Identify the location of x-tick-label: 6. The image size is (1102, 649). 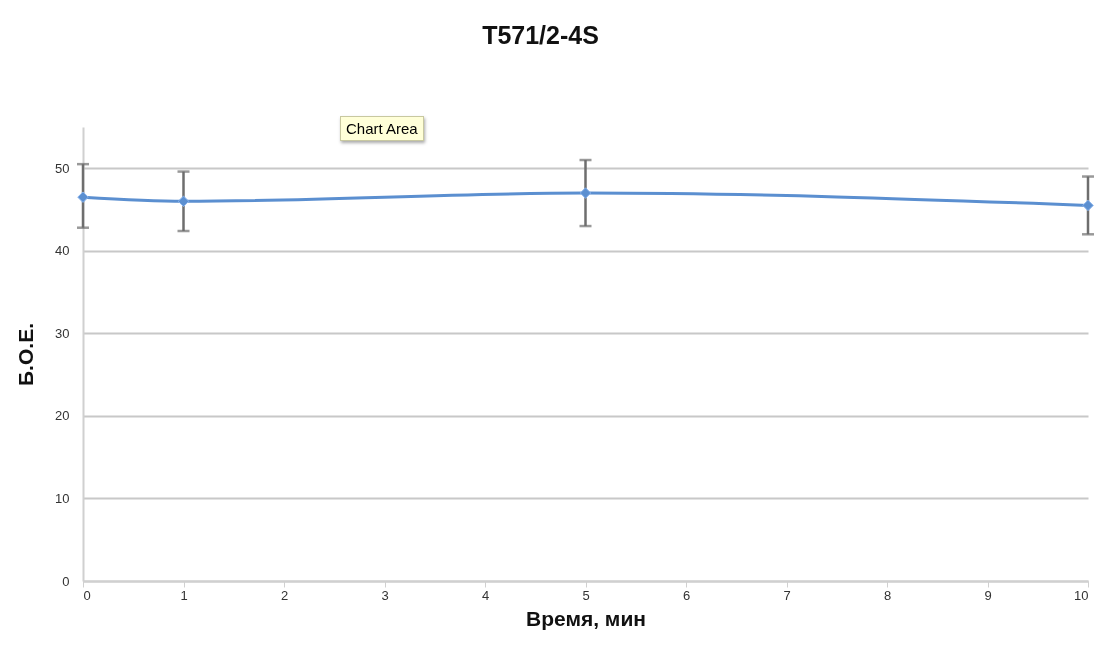
(686, 595).